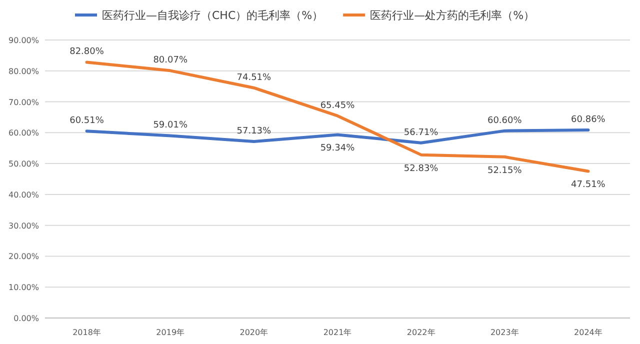 Image resolution: width=640 pixels, height=344 pixels. Describe the element at coordinates (504, 121) in the screenshot. I see `data-label: 60.60%` at that location.